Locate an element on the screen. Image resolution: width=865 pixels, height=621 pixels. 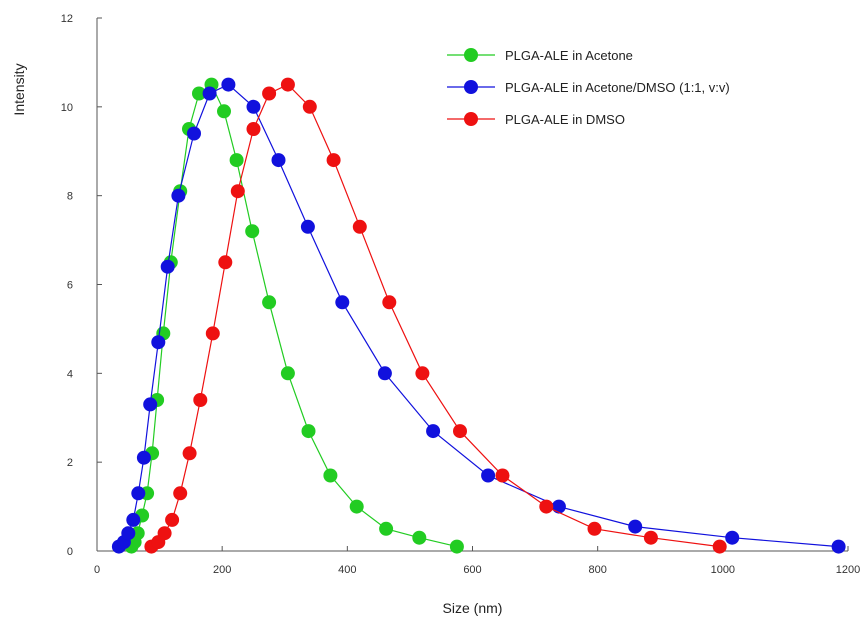
y-tick-label: 8 is located at coordinates (70, 197).